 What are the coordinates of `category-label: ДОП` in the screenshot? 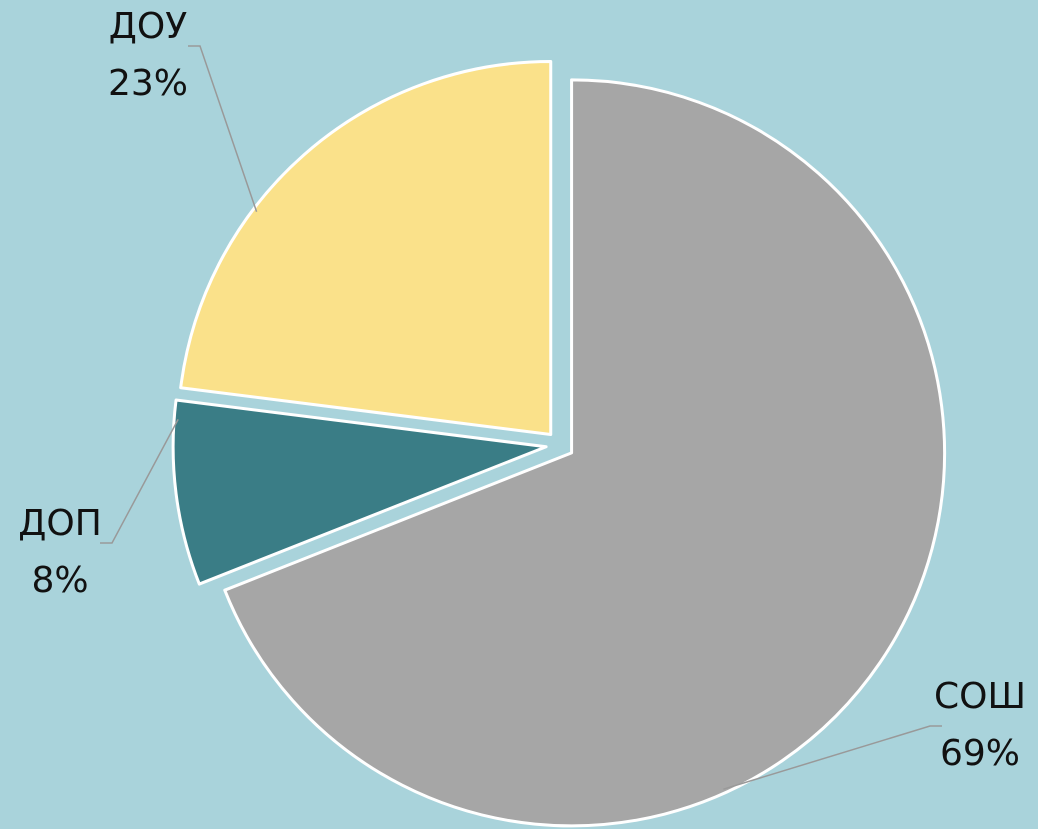 It's located at (60, 523).